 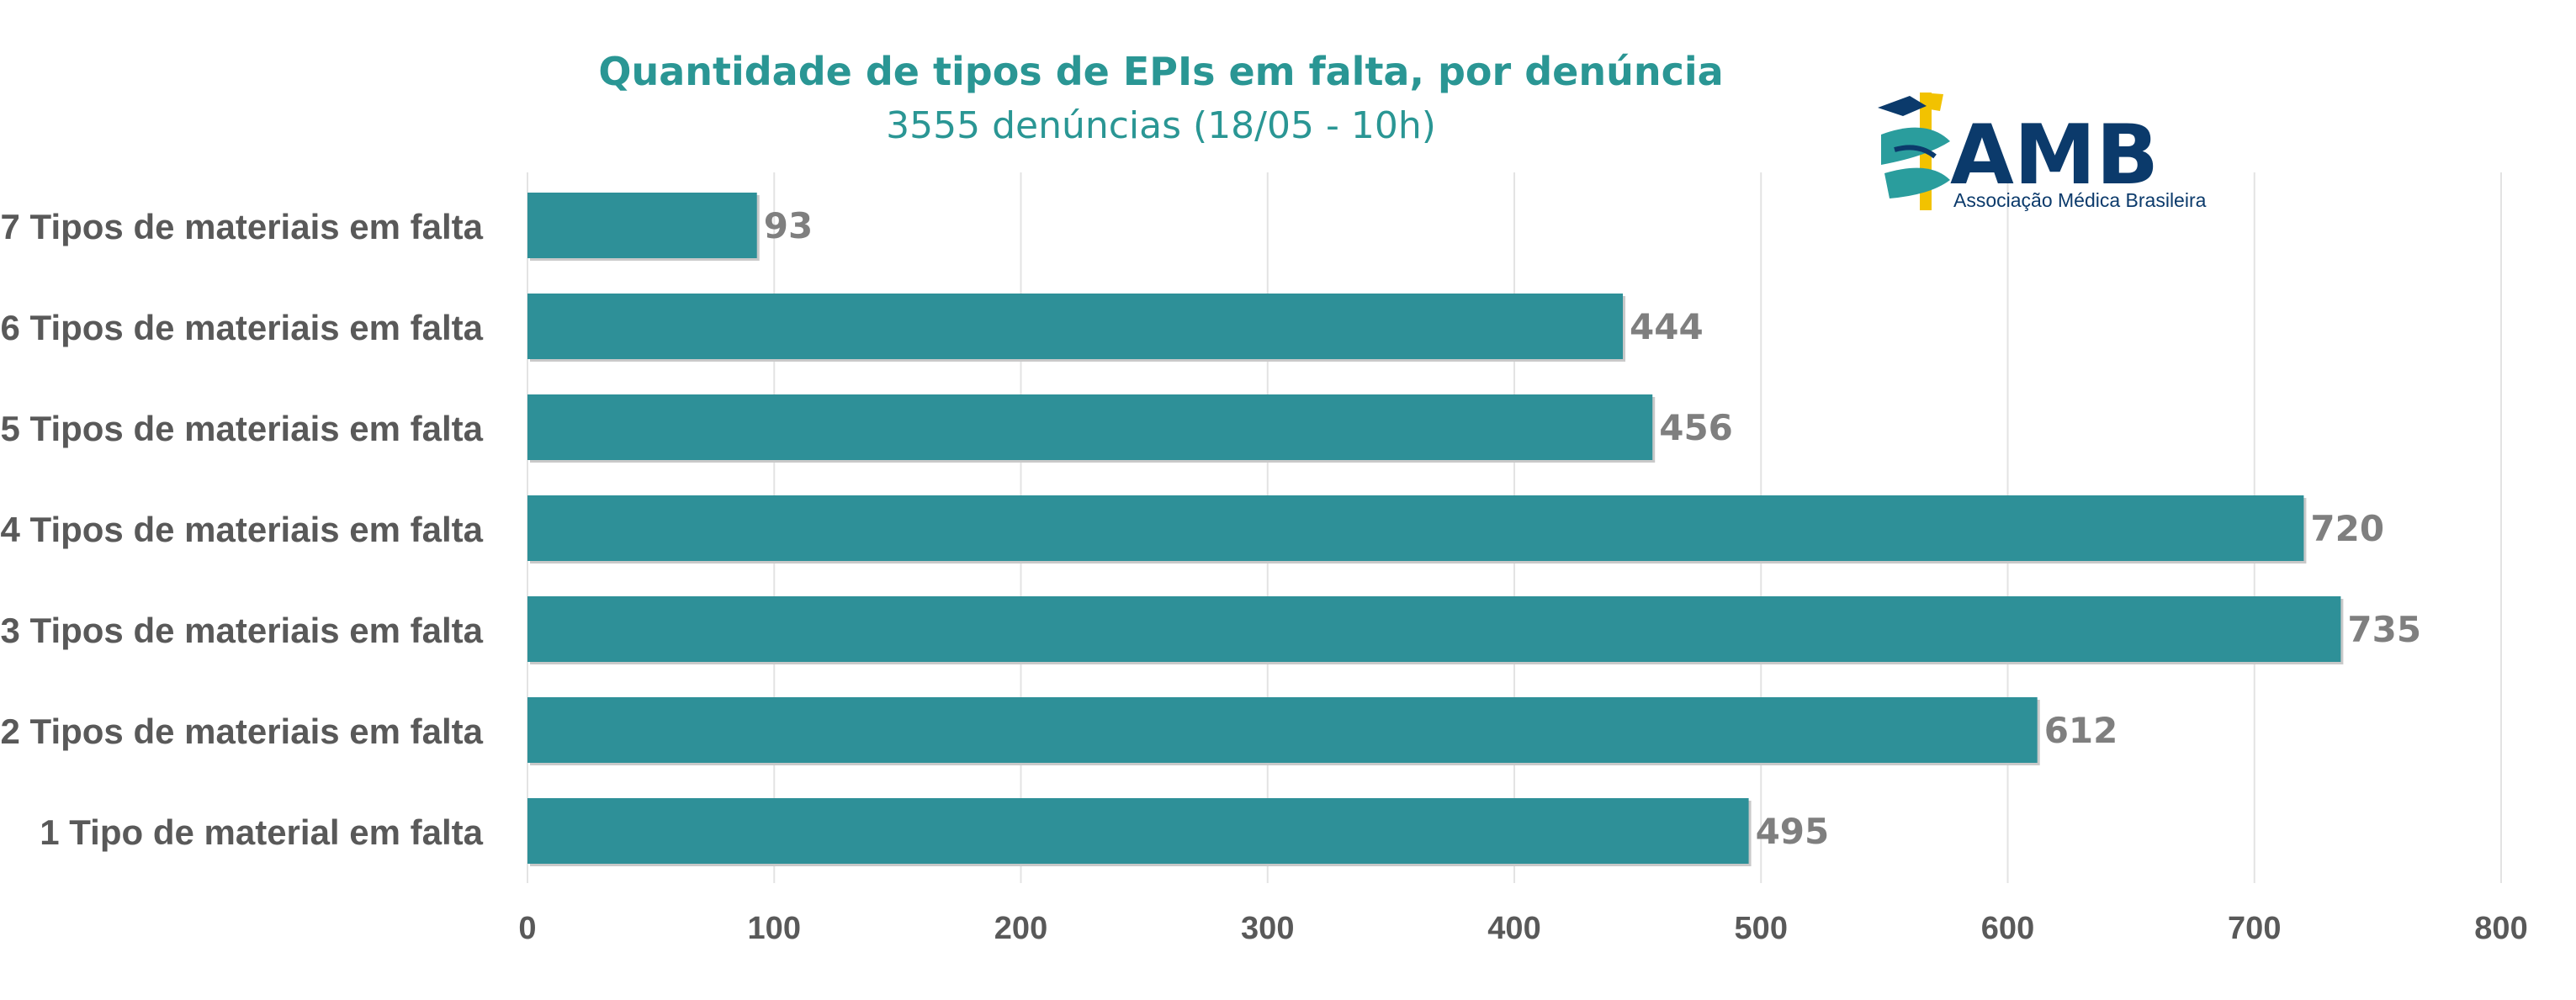 What do you see at coordinates (527, 928) in the screenshot?
I see `x-tick-label: 0` at bounding box center [527, 928].